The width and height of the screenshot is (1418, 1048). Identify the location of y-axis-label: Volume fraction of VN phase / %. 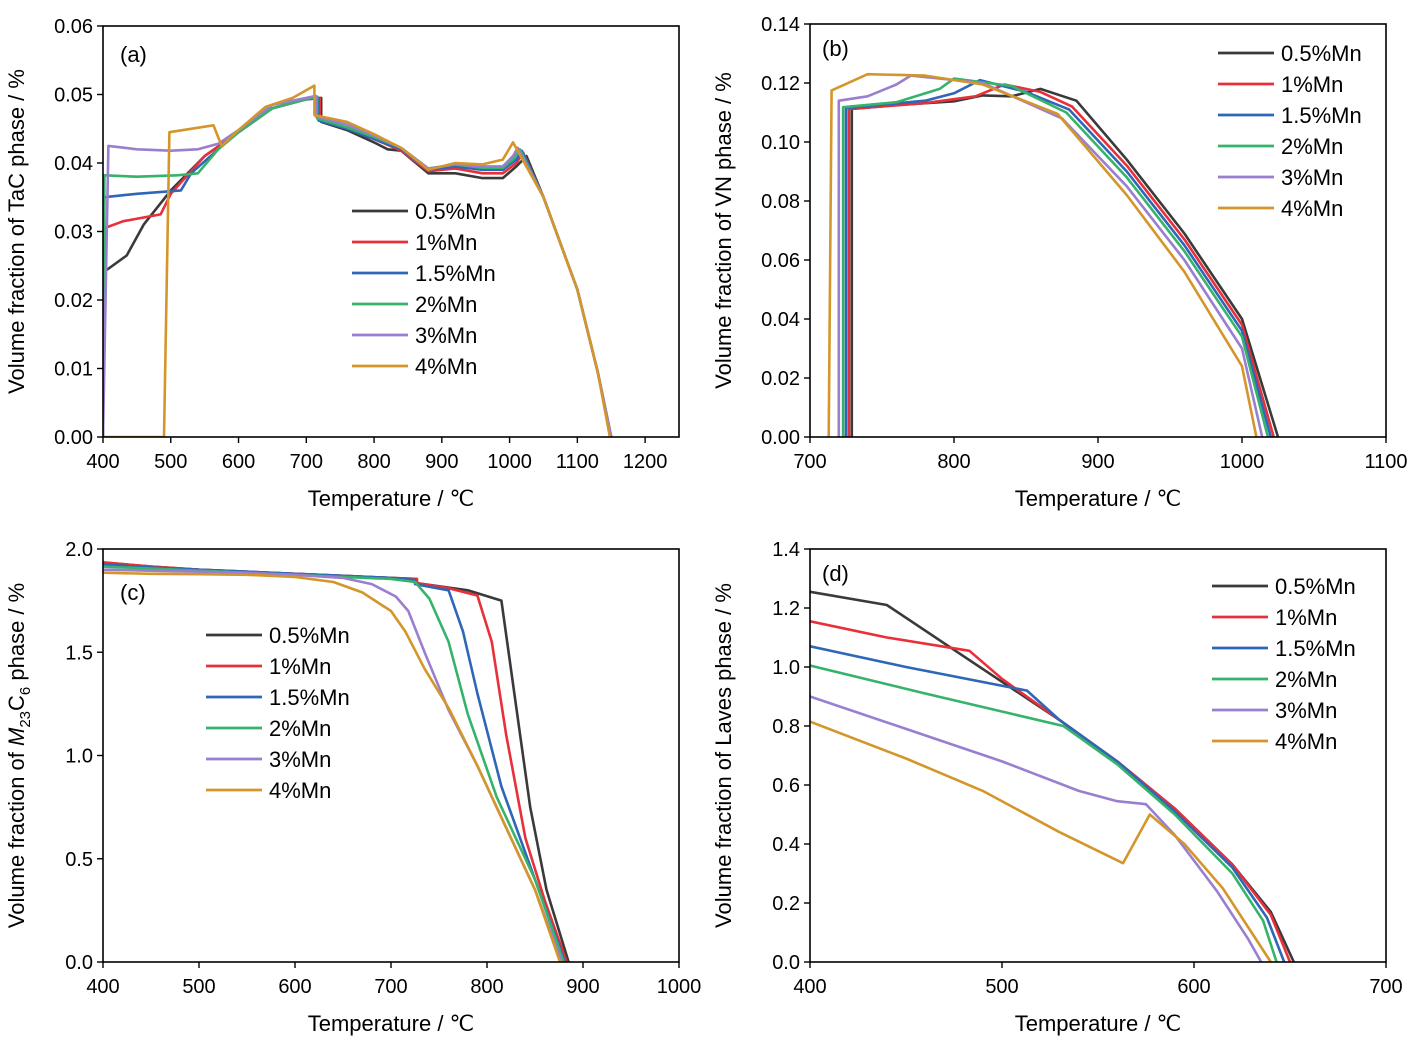
(723, 230).